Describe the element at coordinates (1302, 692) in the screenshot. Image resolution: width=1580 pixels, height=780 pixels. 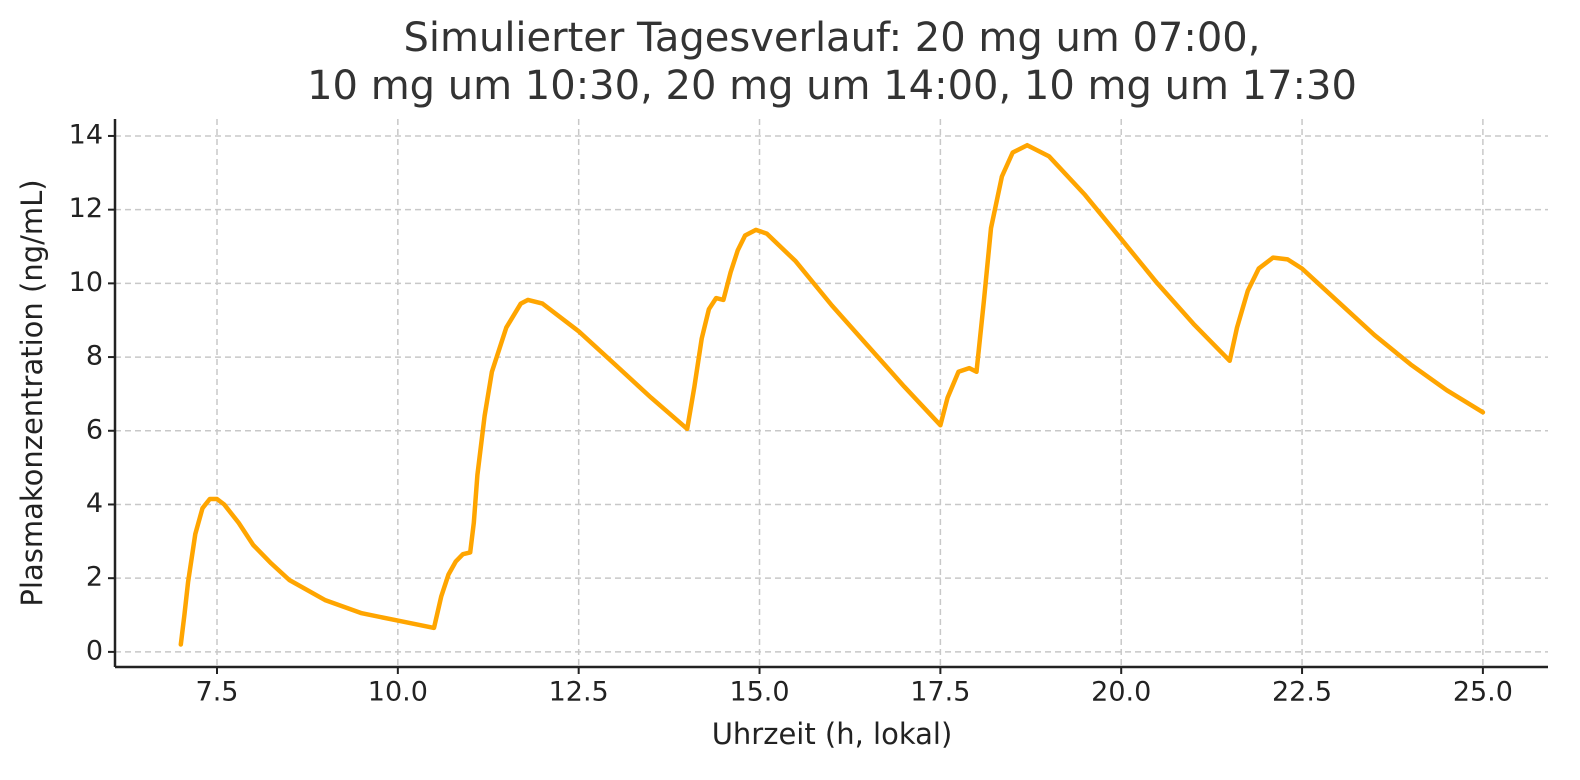
I see `x-tick-label: 22.5` at that location.